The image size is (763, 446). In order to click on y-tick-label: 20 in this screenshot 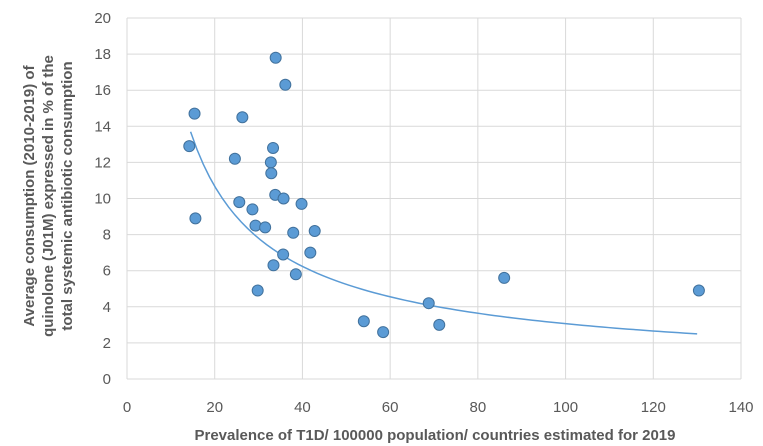, I will do `click(102, 18)`.